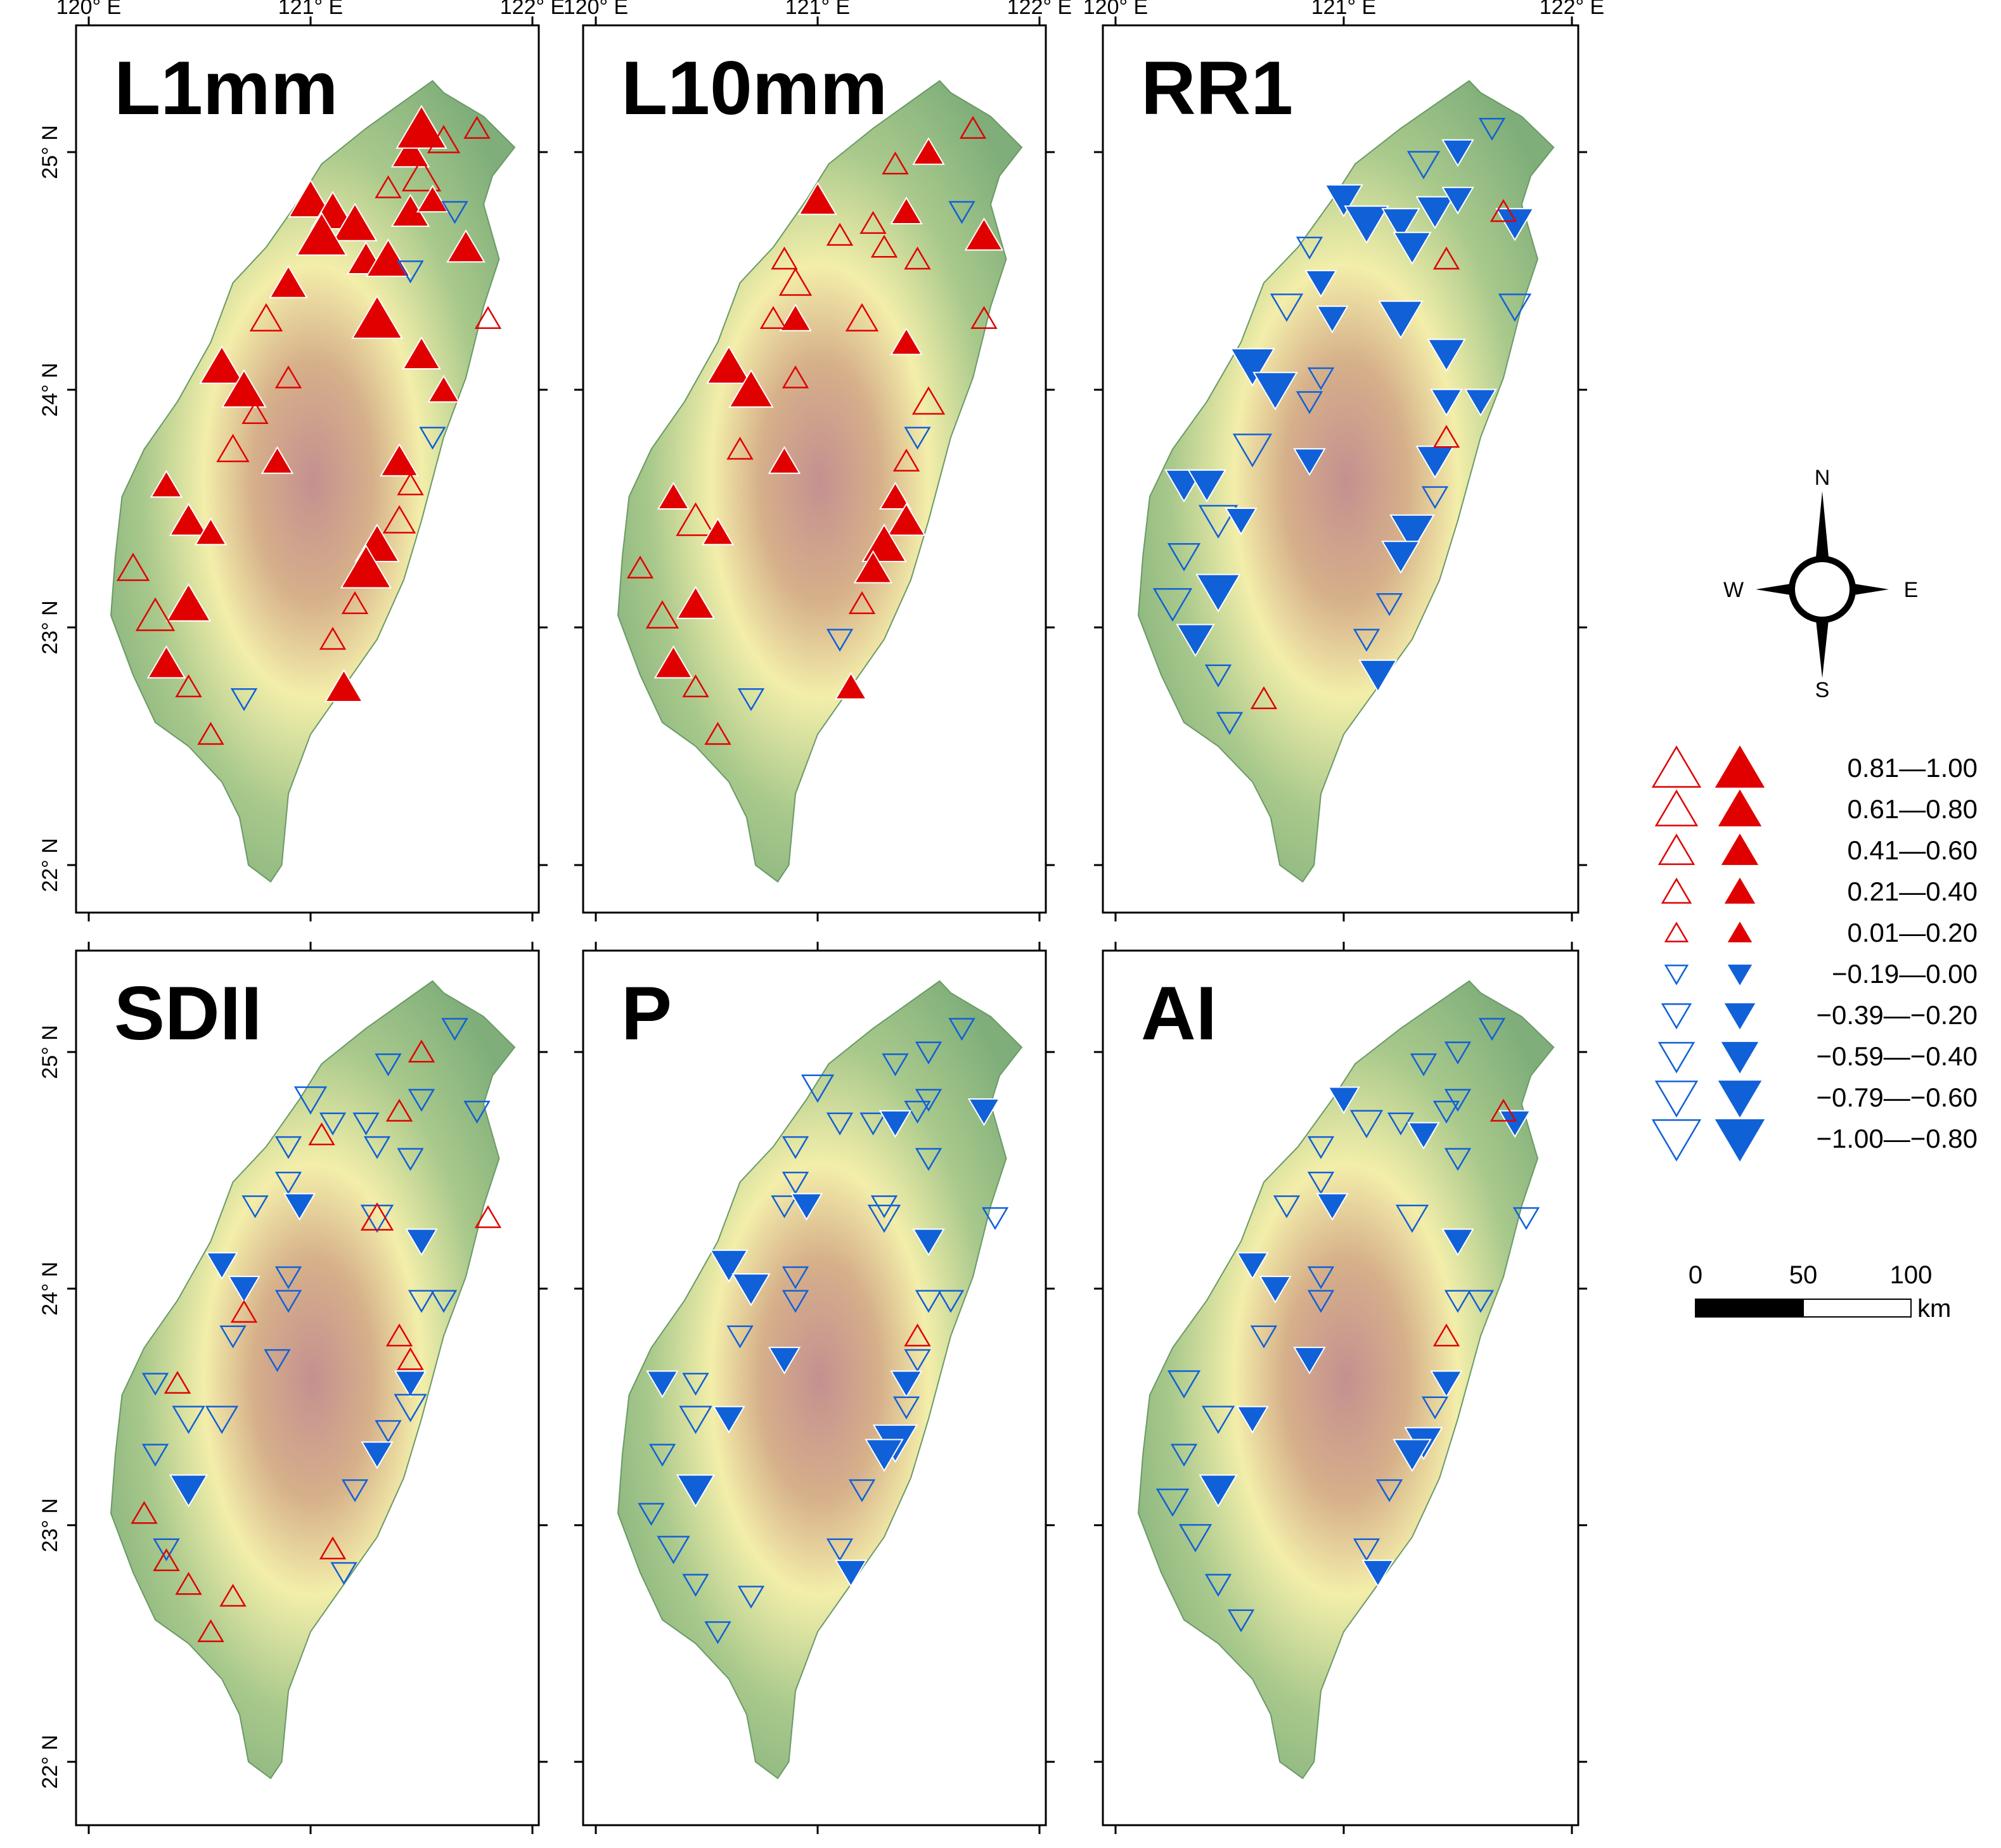 The height and width of the screenshot is (1848, 2001). Describe the element at coordinates (188, 1014) in the screenshot. I see `panel-label: SDII` at that location.